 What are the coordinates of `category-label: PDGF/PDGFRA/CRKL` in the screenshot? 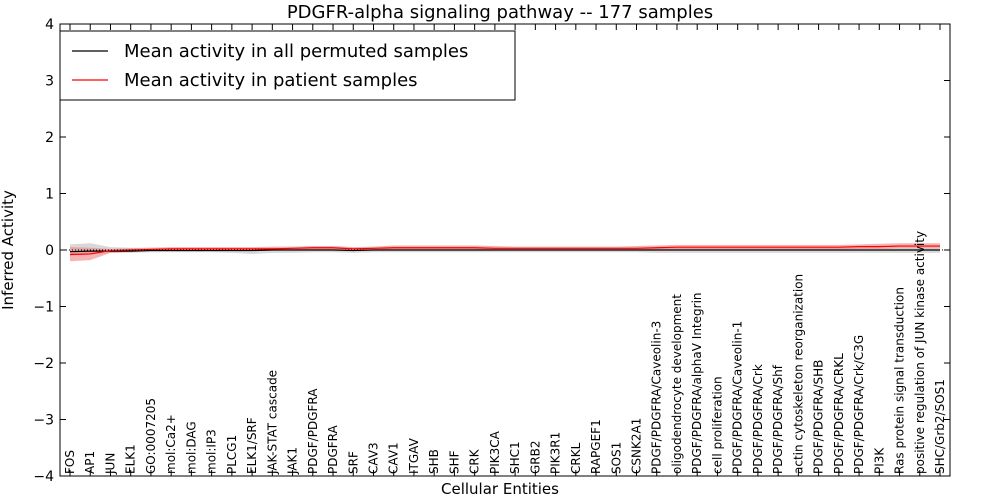 It's located at (839, 413).